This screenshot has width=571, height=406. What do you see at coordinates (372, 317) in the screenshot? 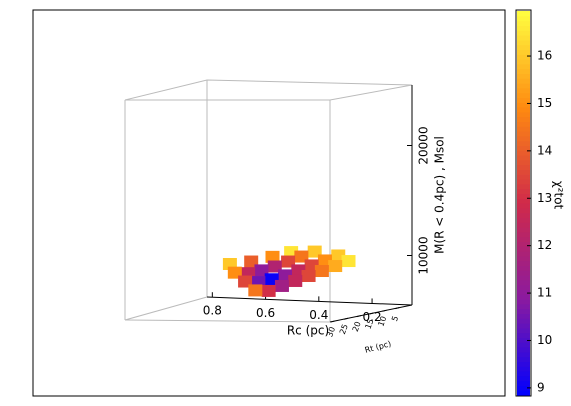
I see `x-tick-label: 0.2` at bounding box center [372, 317].